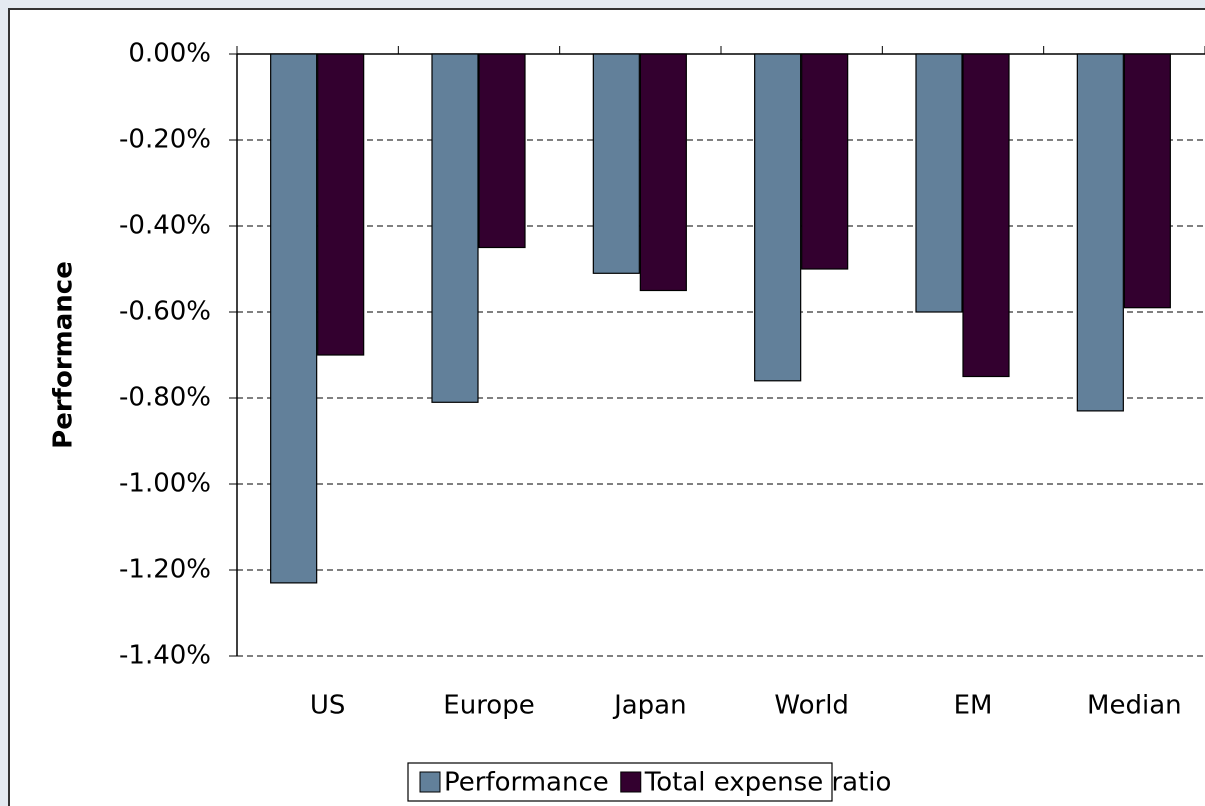  Describe the element at coordinates (165, 226) in the screenshot. I see `y-tick-label: -0.40%` at that location.